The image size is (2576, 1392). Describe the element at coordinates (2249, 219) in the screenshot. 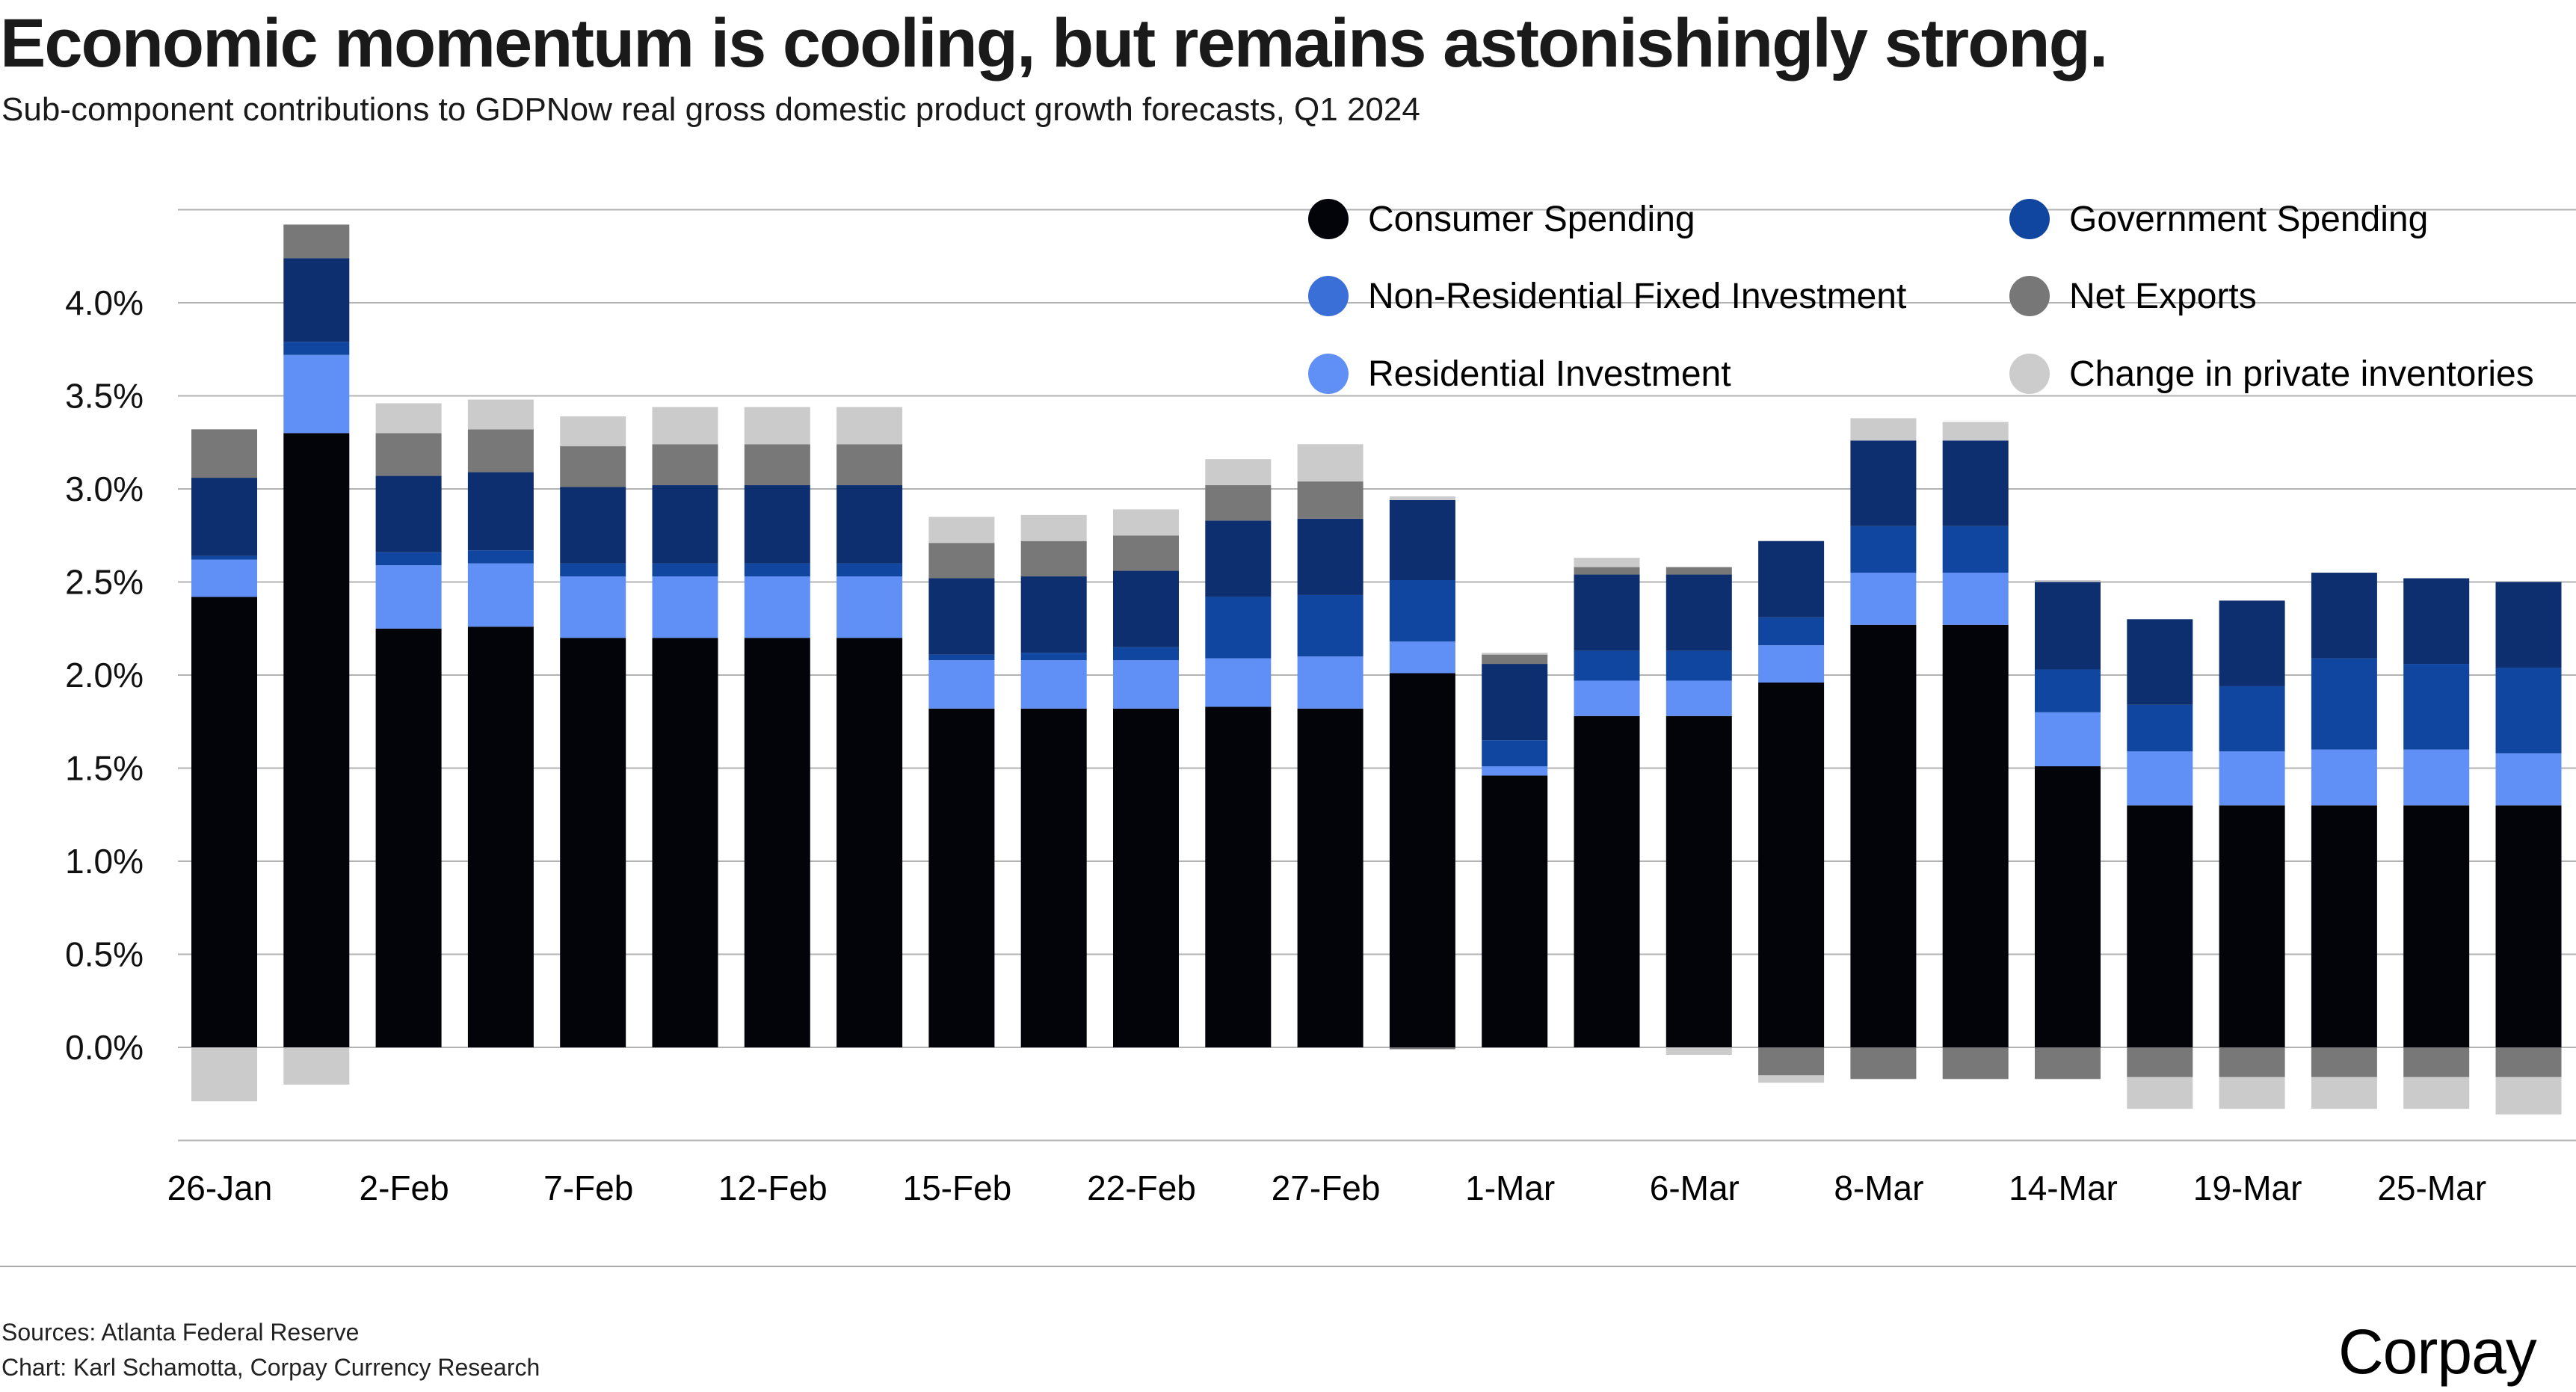

I see `legend-label: Government Spending` at that location.